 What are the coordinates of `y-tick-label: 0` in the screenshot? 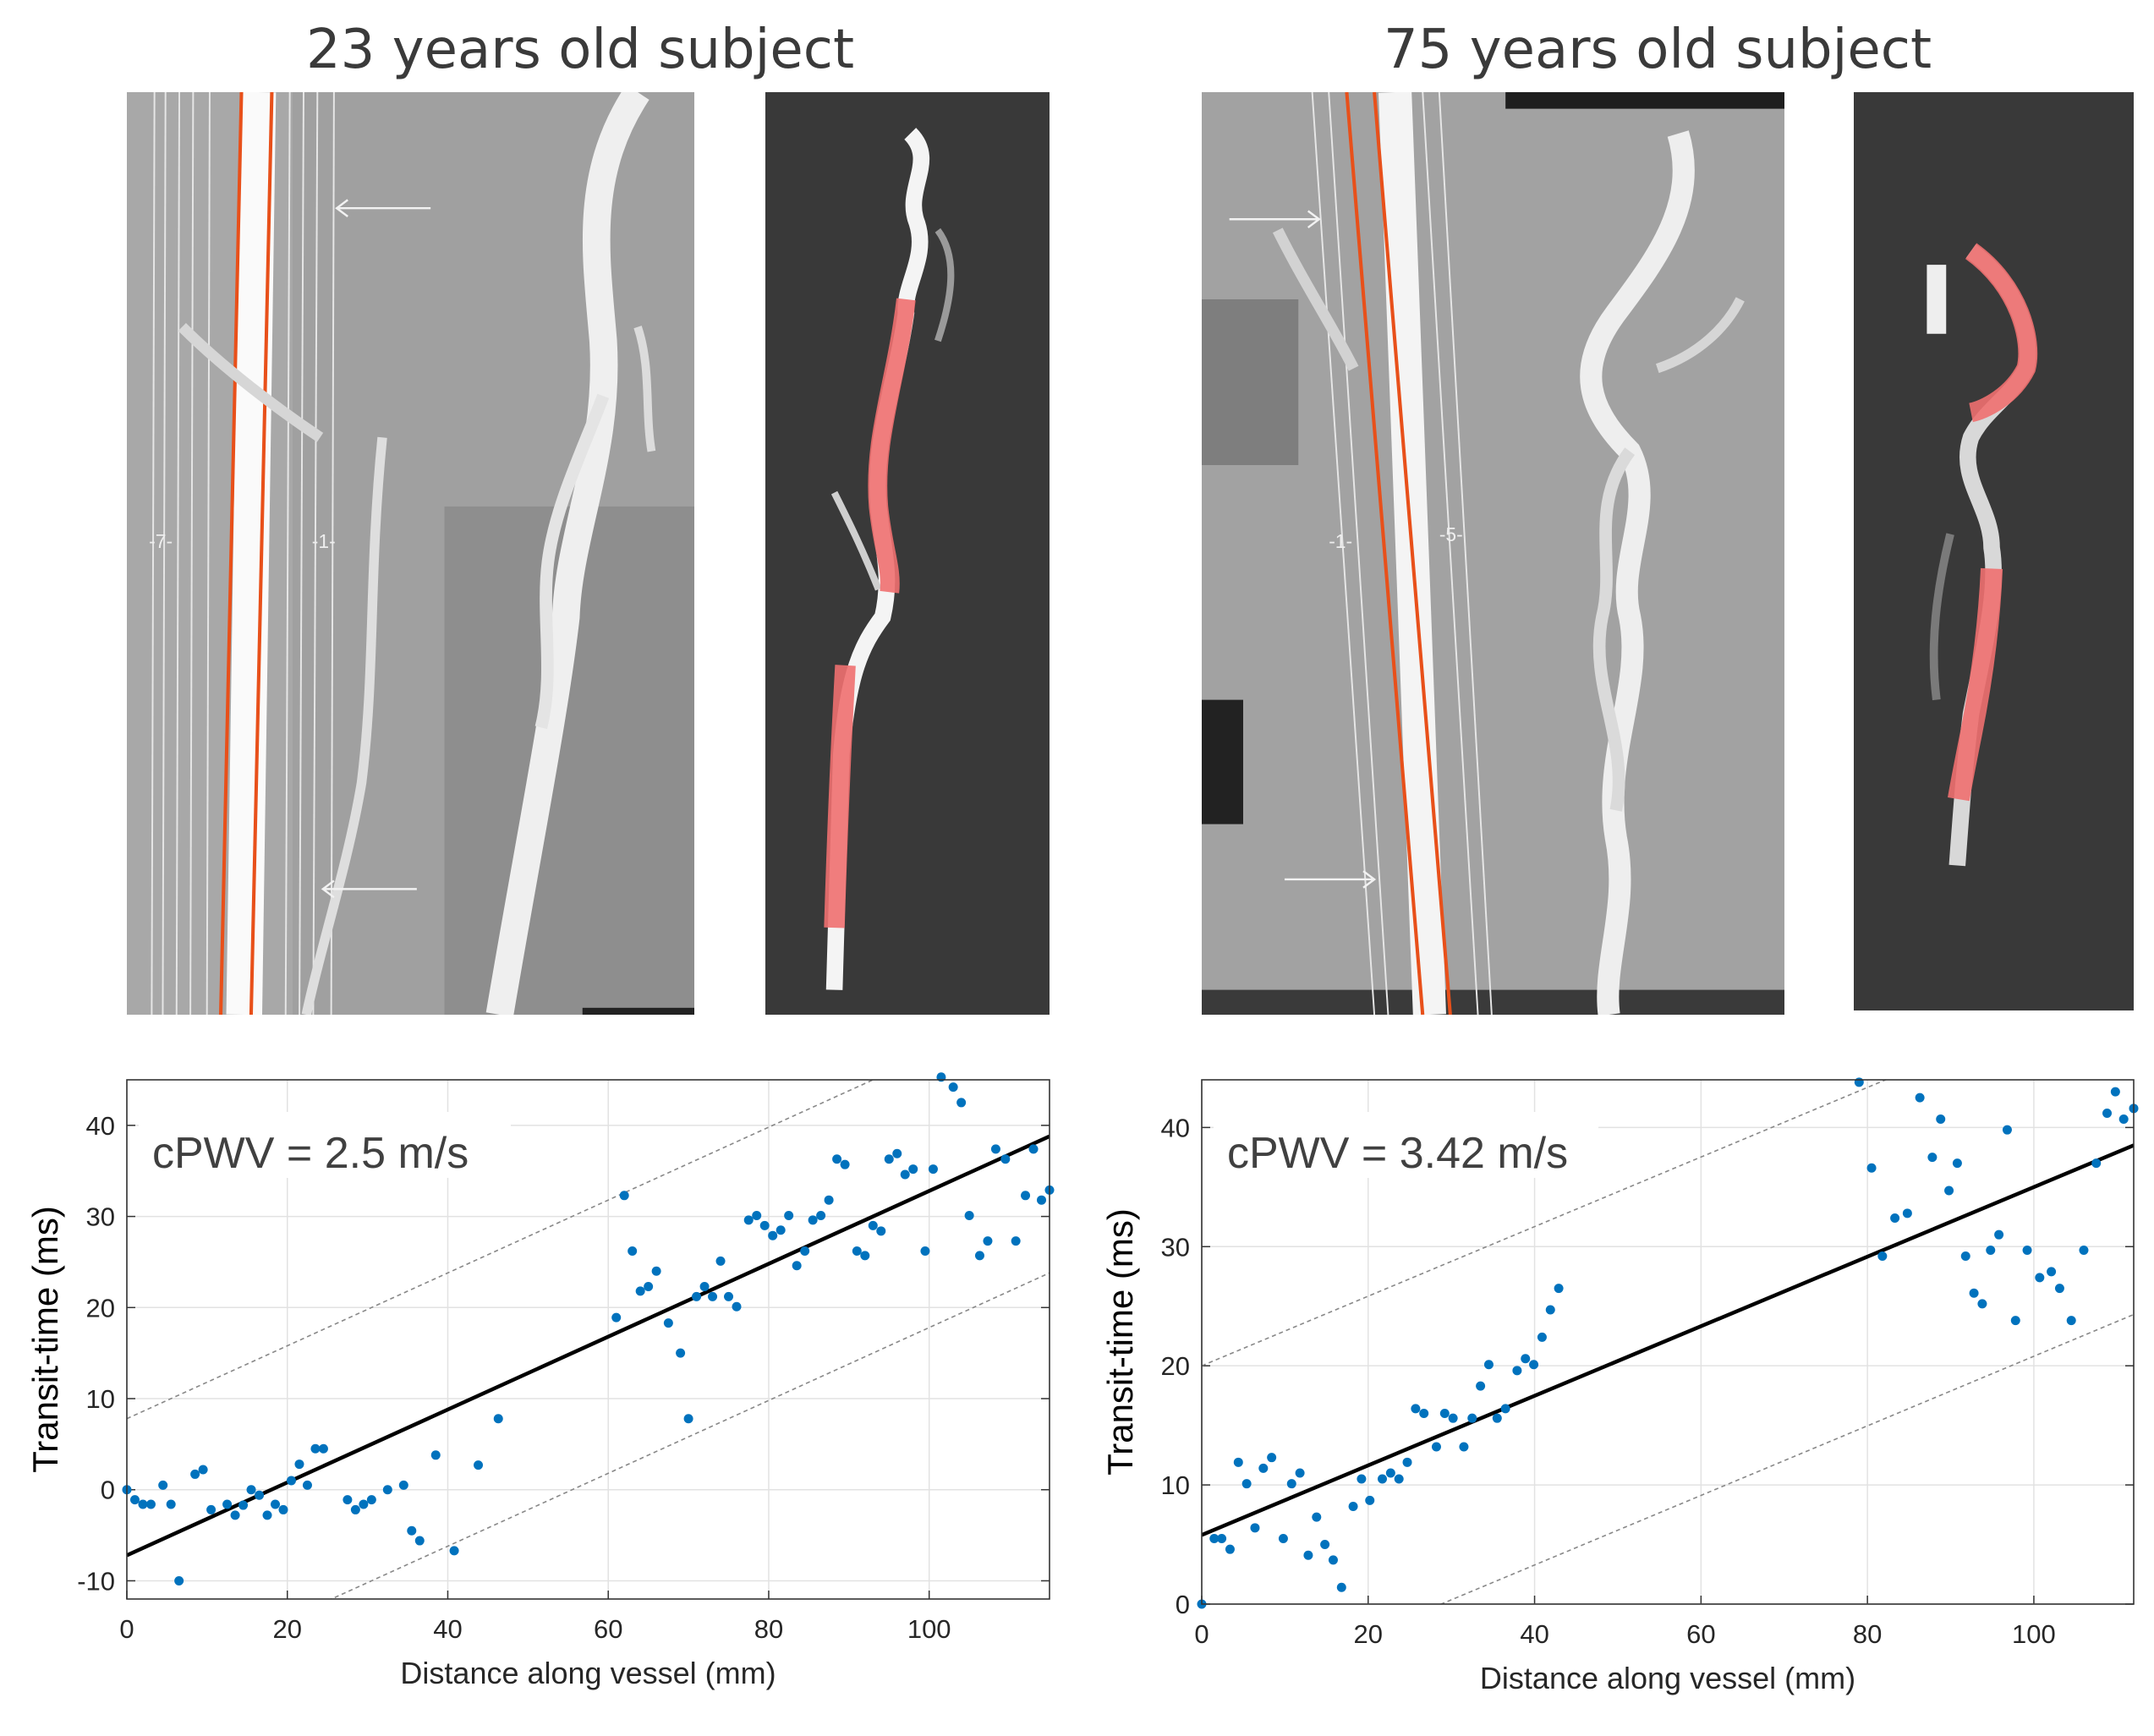 It's located at (108, 1490).